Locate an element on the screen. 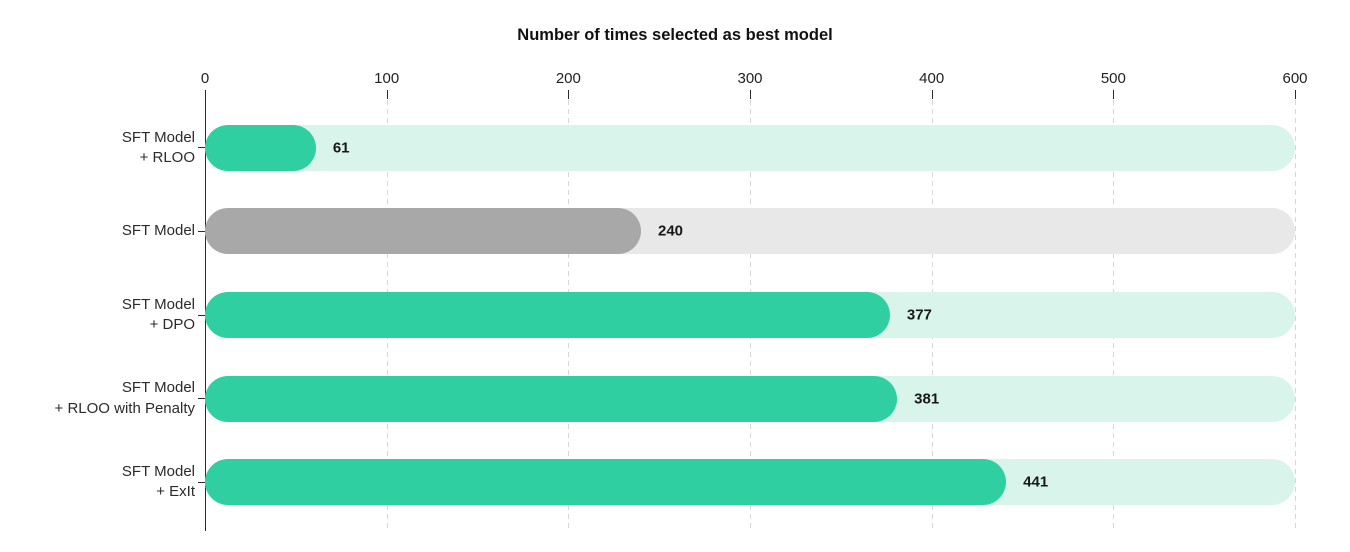 The height and width of the screenshot is (552, 1350). x-tick-label: 500 is located at coordinates (1113, 78).